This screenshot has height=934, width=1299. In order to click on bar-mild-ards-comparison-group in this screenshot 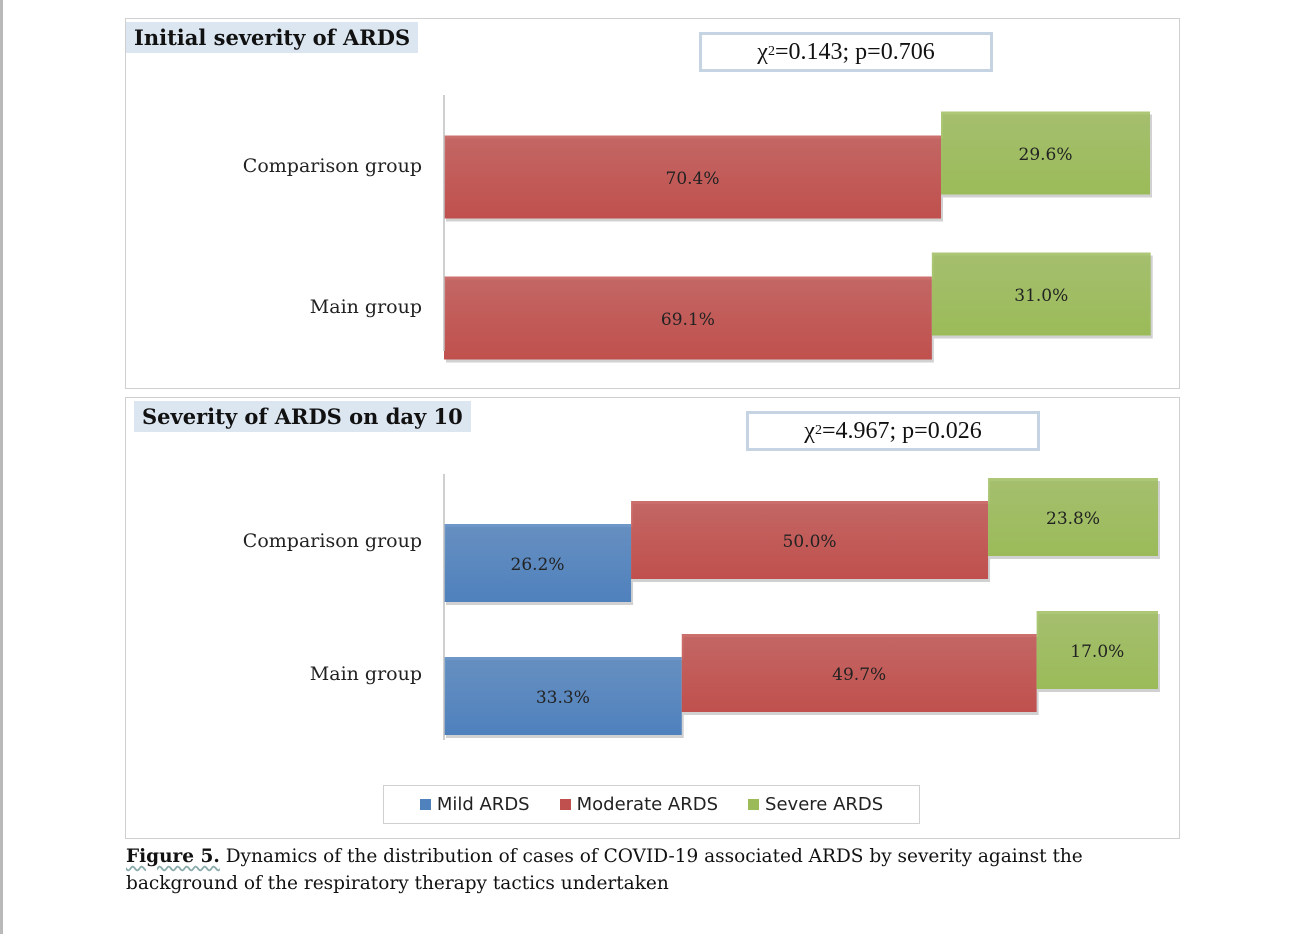, I will do `click(538, 563)`.